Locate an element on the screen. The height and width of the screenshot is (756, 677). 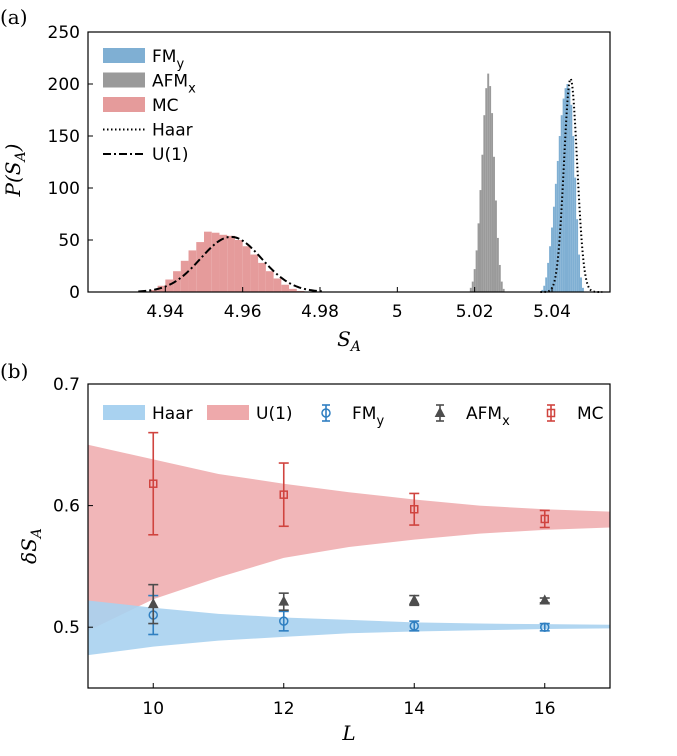
legend-label-sub: x is located at coordinates (192, 89).